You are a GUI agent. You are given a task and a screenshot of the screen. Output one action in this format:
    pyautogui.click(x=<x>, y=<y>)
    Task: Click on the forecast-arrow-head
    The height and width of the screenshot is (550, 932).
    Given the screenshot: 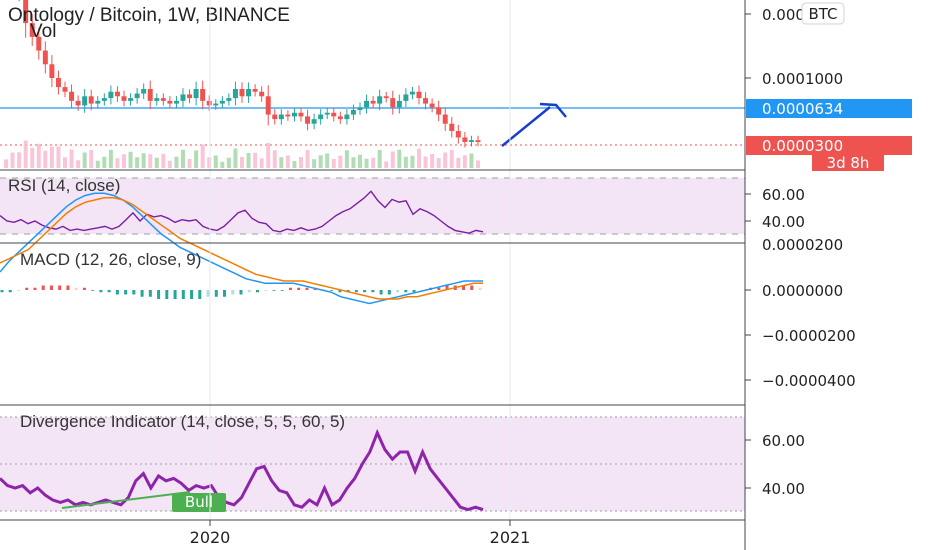 What is the action you would take?
    pyautogui.click(x=553, y=110)
    